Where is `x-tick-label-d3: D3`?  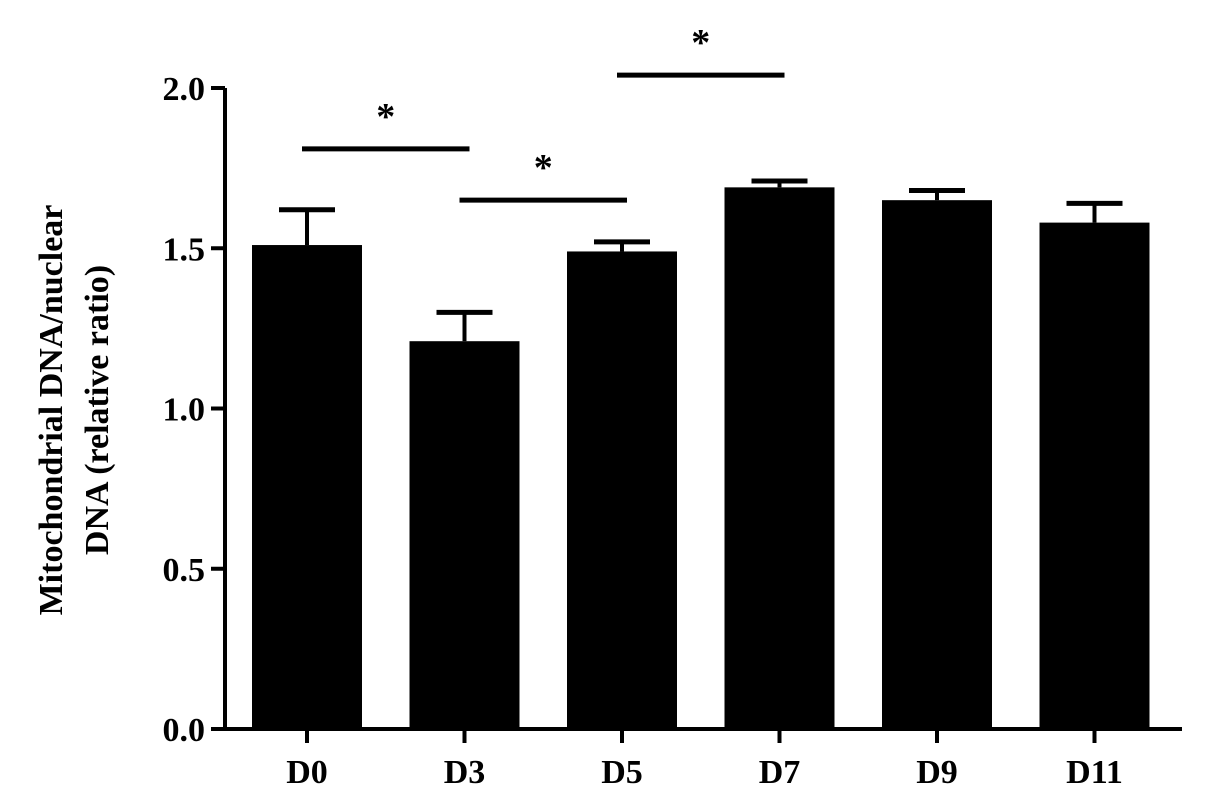 x-tick-label-d3: D3 is located at coordinates (465, 772).